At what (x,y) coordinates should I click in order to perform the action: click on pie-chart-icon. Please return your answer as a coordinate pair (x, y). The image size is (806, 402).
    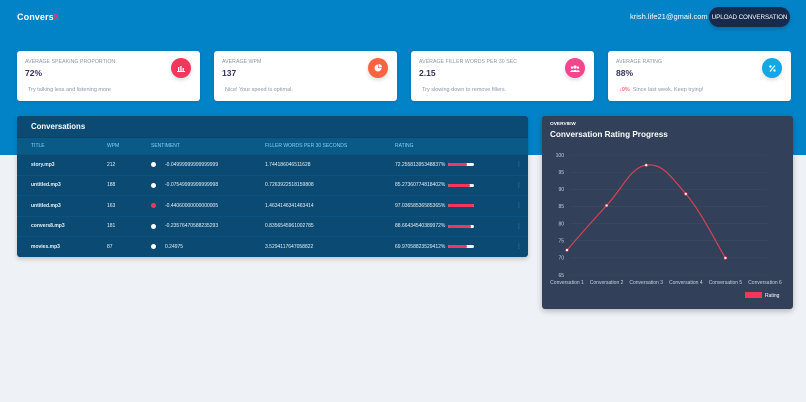
    Looking at the image, I should click on (378, 68).